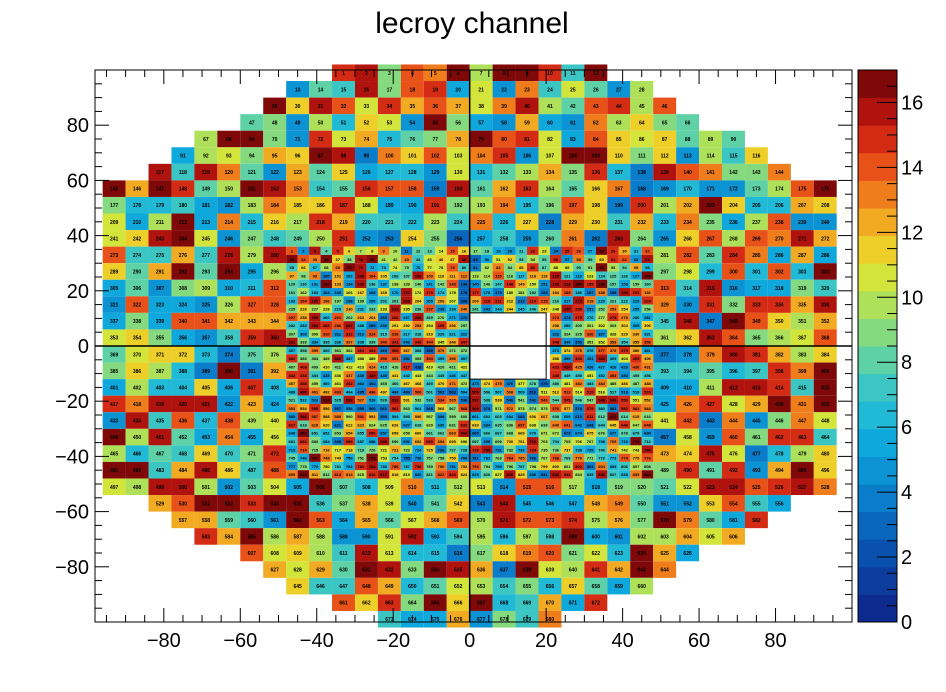 The image size is (946, 692). Describe the element at coordinates (647, 284) in the screenshot. I see `inner-cell-label: 160` at that location.